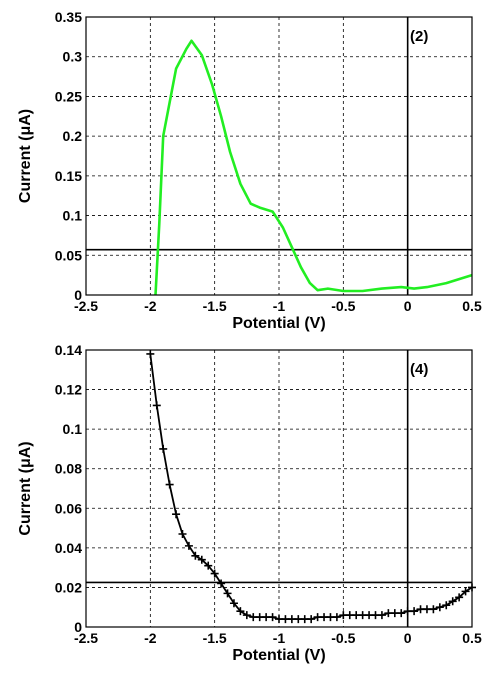 This screenshot has width=489, height=675. What do you see at coordinates (419, 369) in the screenshot?
I see `panel-label: (4)` at bounding box center [419, 369].